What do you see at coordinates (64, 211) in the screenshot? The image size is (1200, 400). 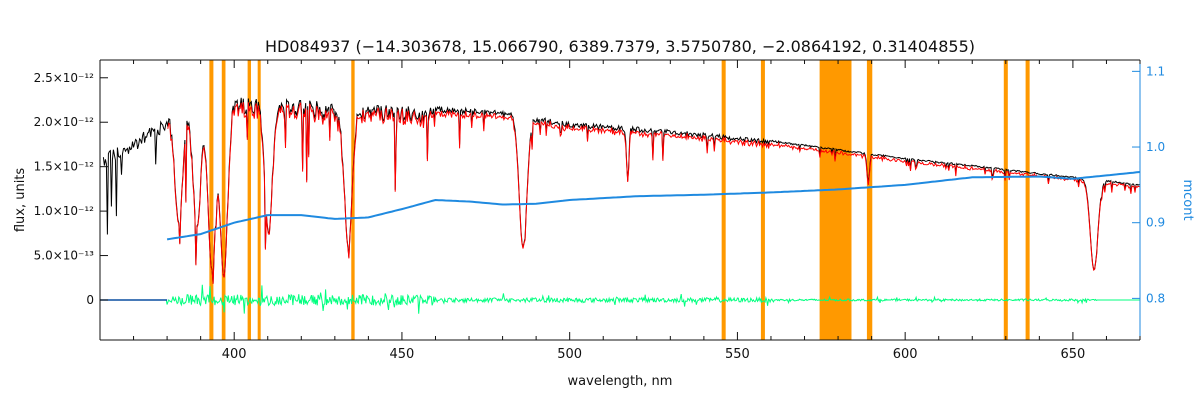 I see `y-tick-label: 1.0×10⁻¹²` at bounding box center [64, 211].